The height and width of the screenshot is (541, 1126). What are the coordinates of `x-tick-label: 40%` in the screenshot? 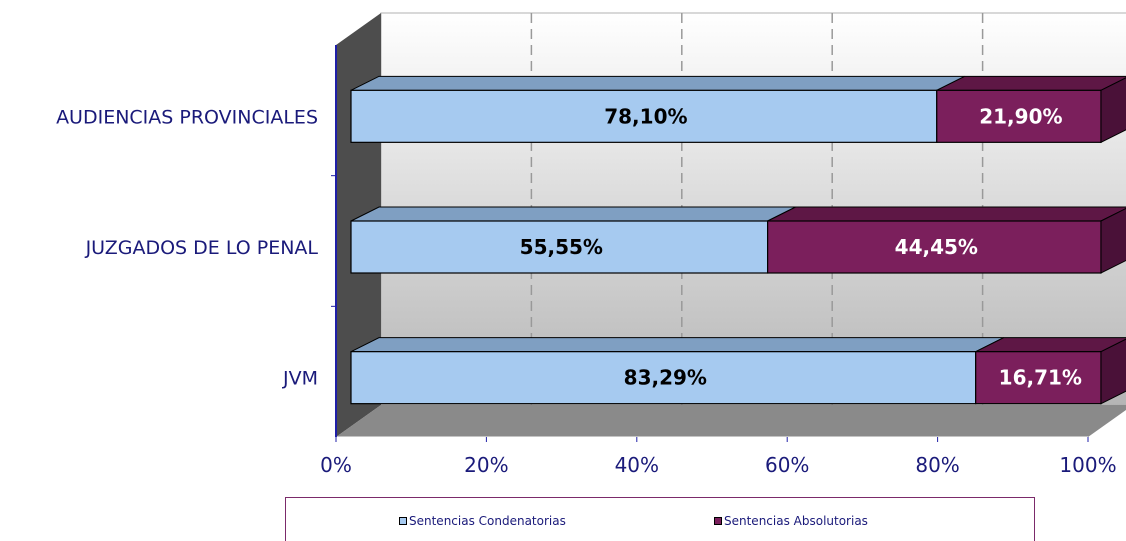 It's located at (637, 465).